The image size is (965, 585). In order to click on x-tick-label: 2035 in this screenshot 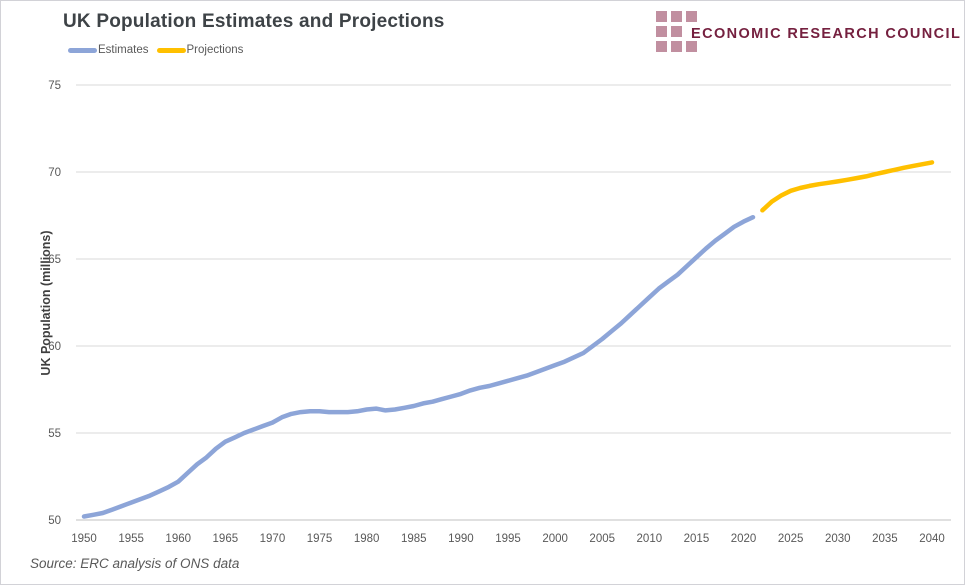, I will do `click(885, 539)`.